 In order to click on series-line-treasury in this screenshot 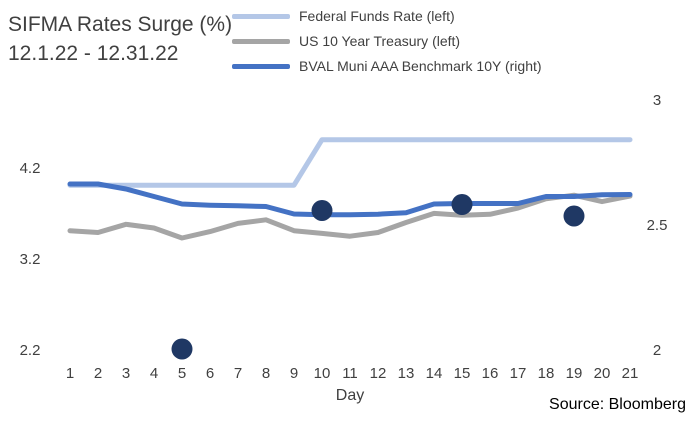, I will do `click(350, 216)`.